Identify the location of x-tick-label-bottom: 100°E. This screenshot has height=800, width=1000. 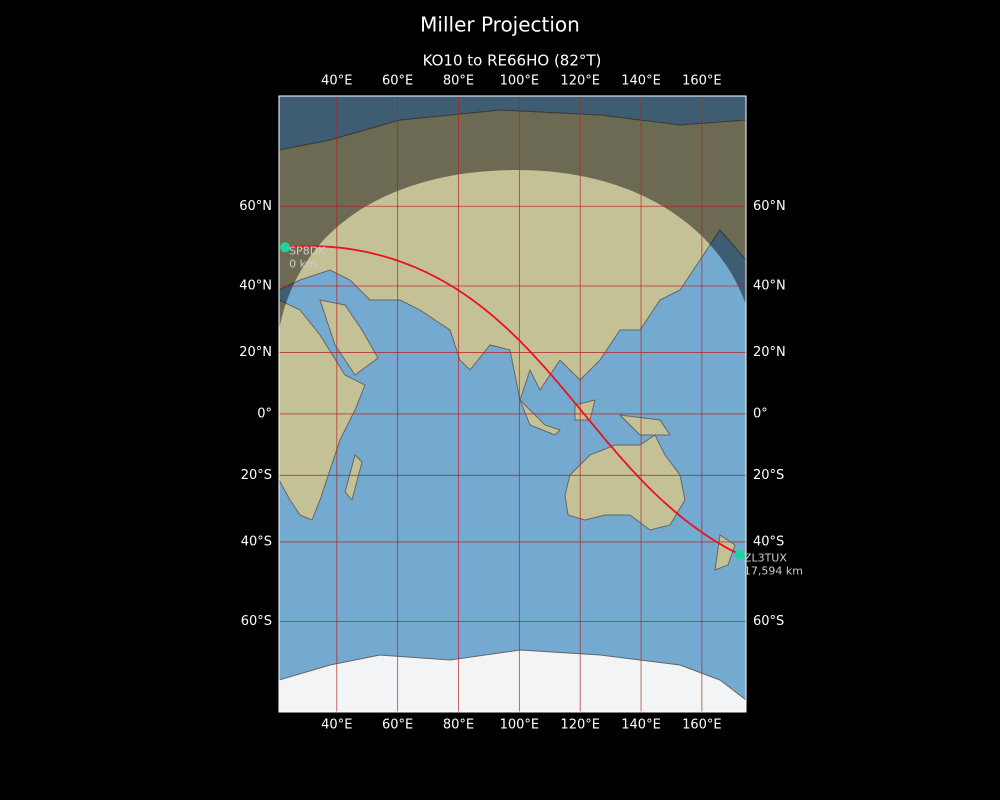
(520, 725).